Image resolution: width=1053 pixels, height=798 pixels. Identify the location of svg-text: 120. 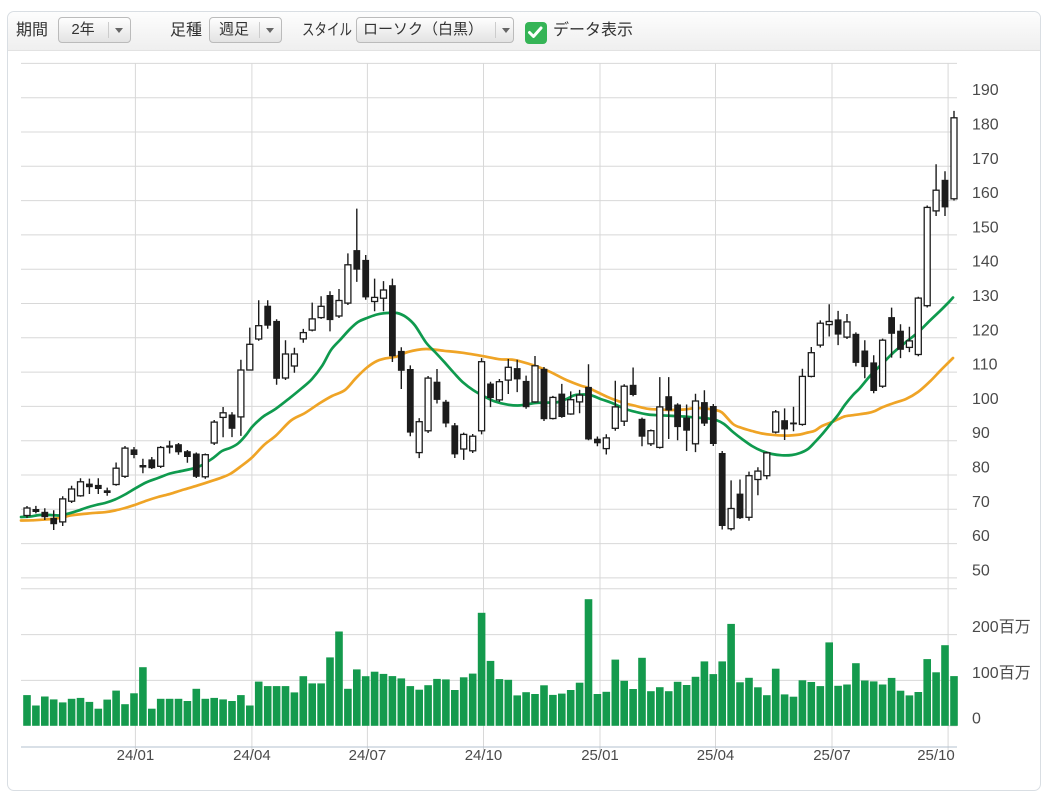
(985, 330).